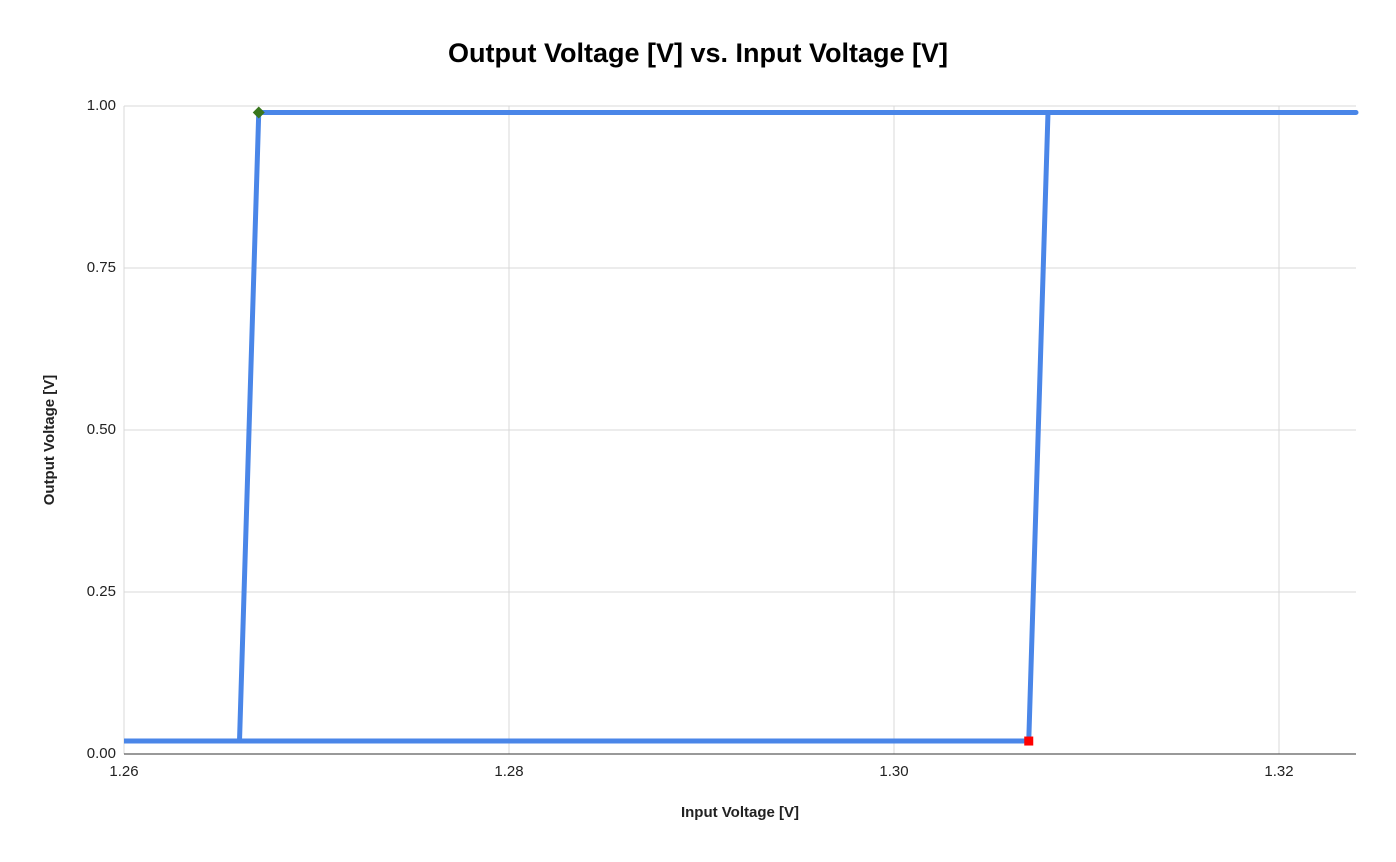 This screenshot has width=1396, height=862. Describe the element at coordinates (123, 771) in the screenshot. I see `x-tick-label: 1.26` at that location.